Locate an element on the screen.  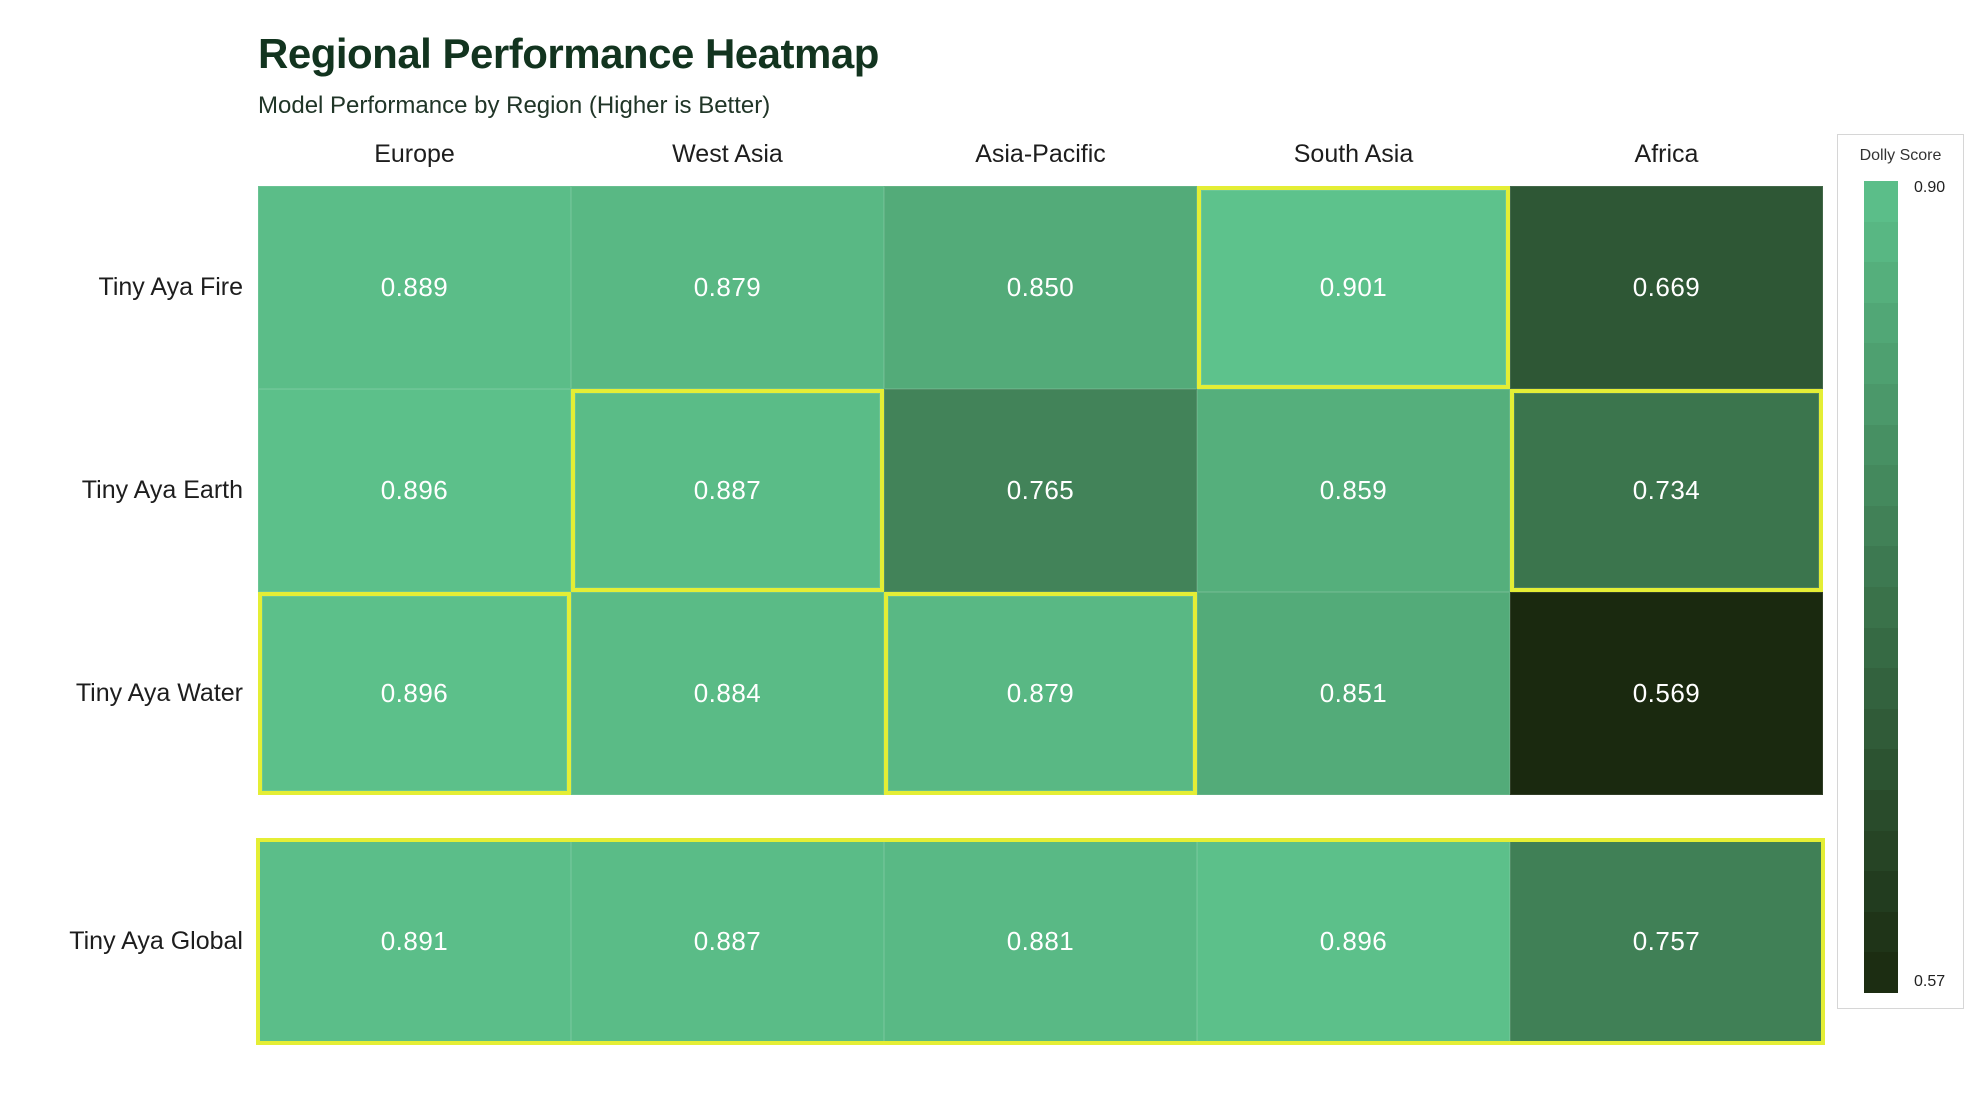
row-label: Tiny Aya Earth is located at coordinates (162, 489).